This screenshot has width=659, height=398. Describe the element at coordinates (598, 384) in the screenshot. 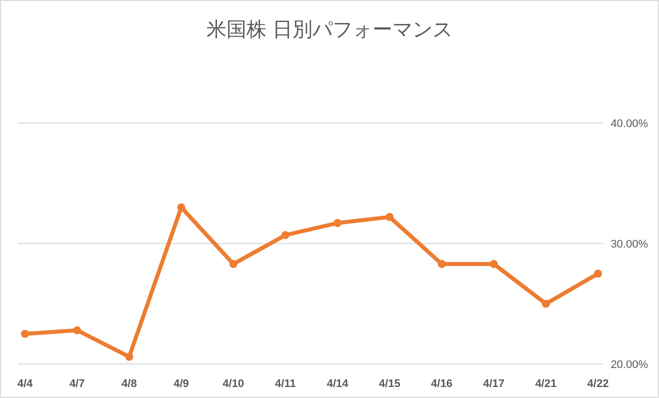

I see `x-tick-label: 4/22` at that location.